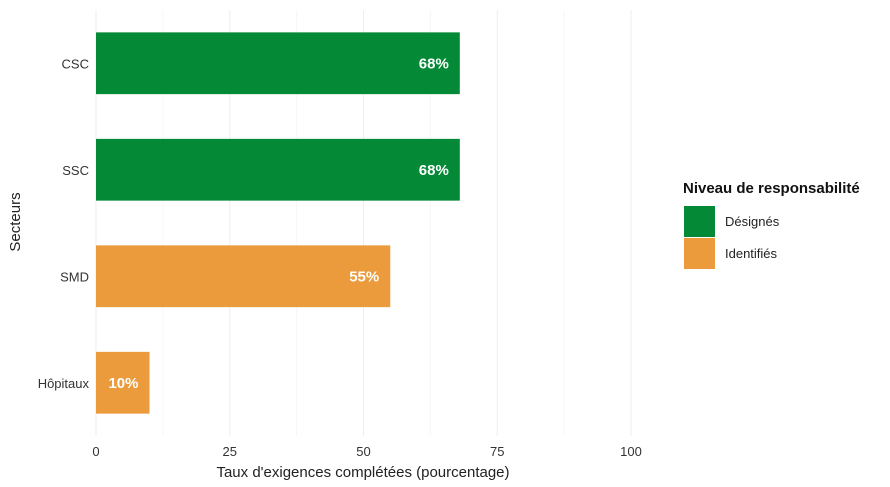 This screenshot has width=890, height=487. What do you see at coordinates (497, 451) in the screenshot?
I see `x-tick-label: 75` at bounding box center [497, 451].